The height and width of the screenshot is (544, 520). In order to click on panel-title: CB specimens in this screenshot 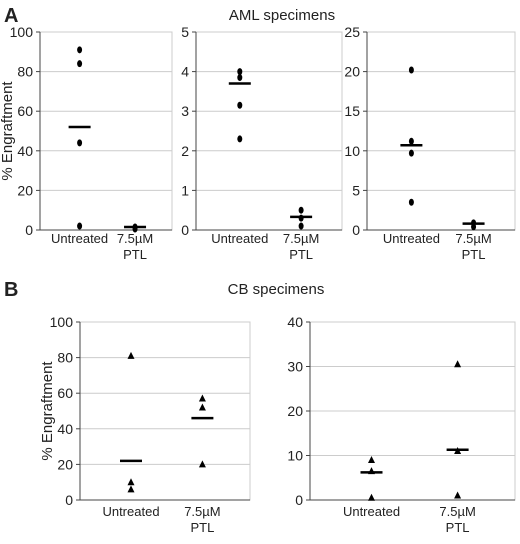, I will do `click(276, 289)`.